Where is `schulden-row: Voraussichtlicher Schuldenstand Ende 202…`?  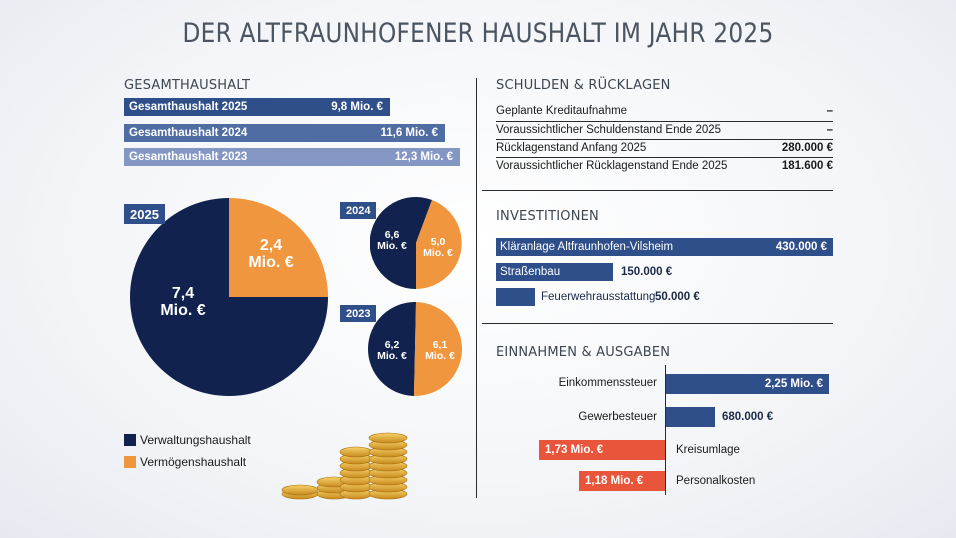 schulden-row: Voraussichtlicher Schuldenstand Ende 202… is located at coordinates (664, 130).